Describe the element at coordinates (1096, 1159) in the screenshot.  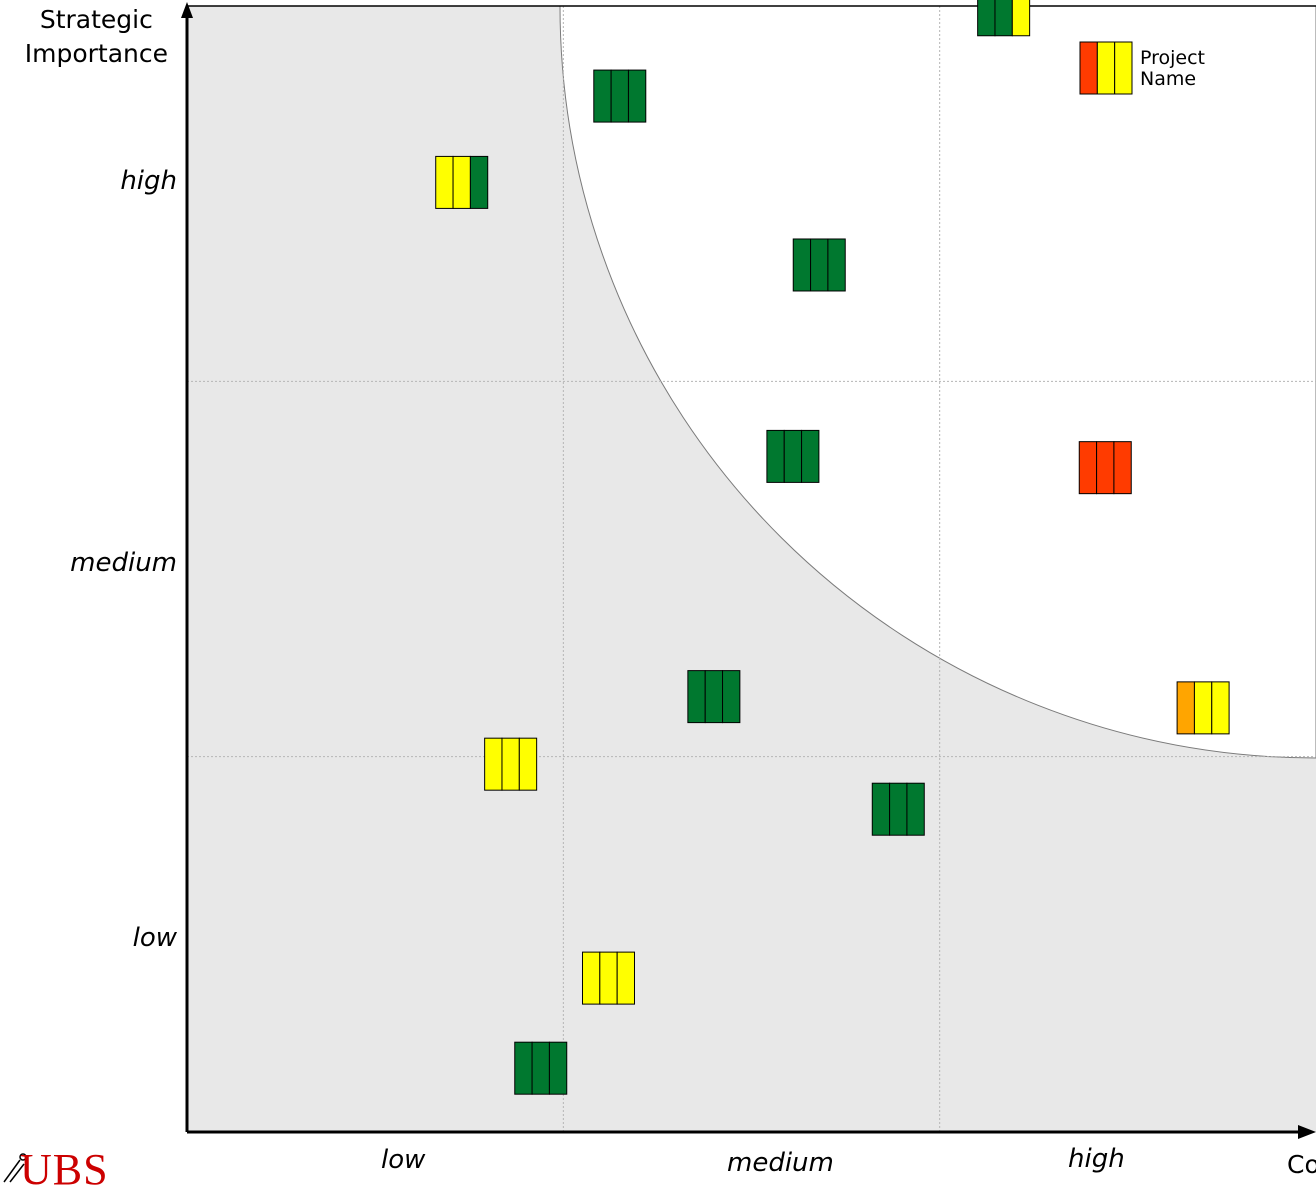
I see `x-tick-high: high` at that location.